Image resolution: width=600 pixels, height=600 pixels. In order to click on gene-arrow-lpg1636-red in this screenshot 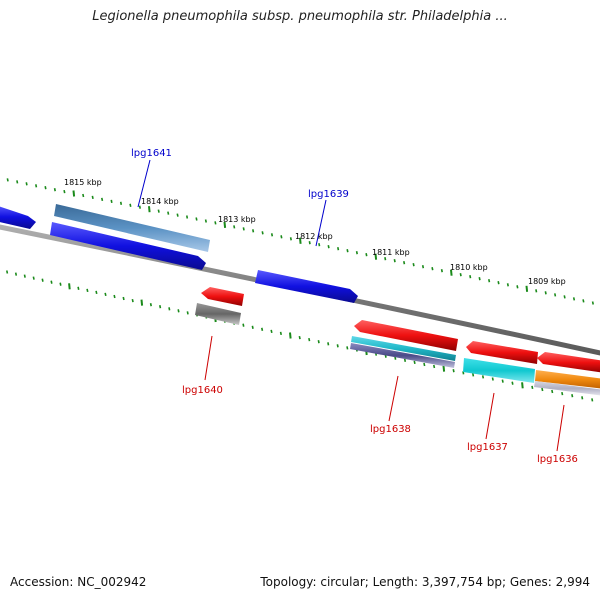, I will do `click(568, 362)`.